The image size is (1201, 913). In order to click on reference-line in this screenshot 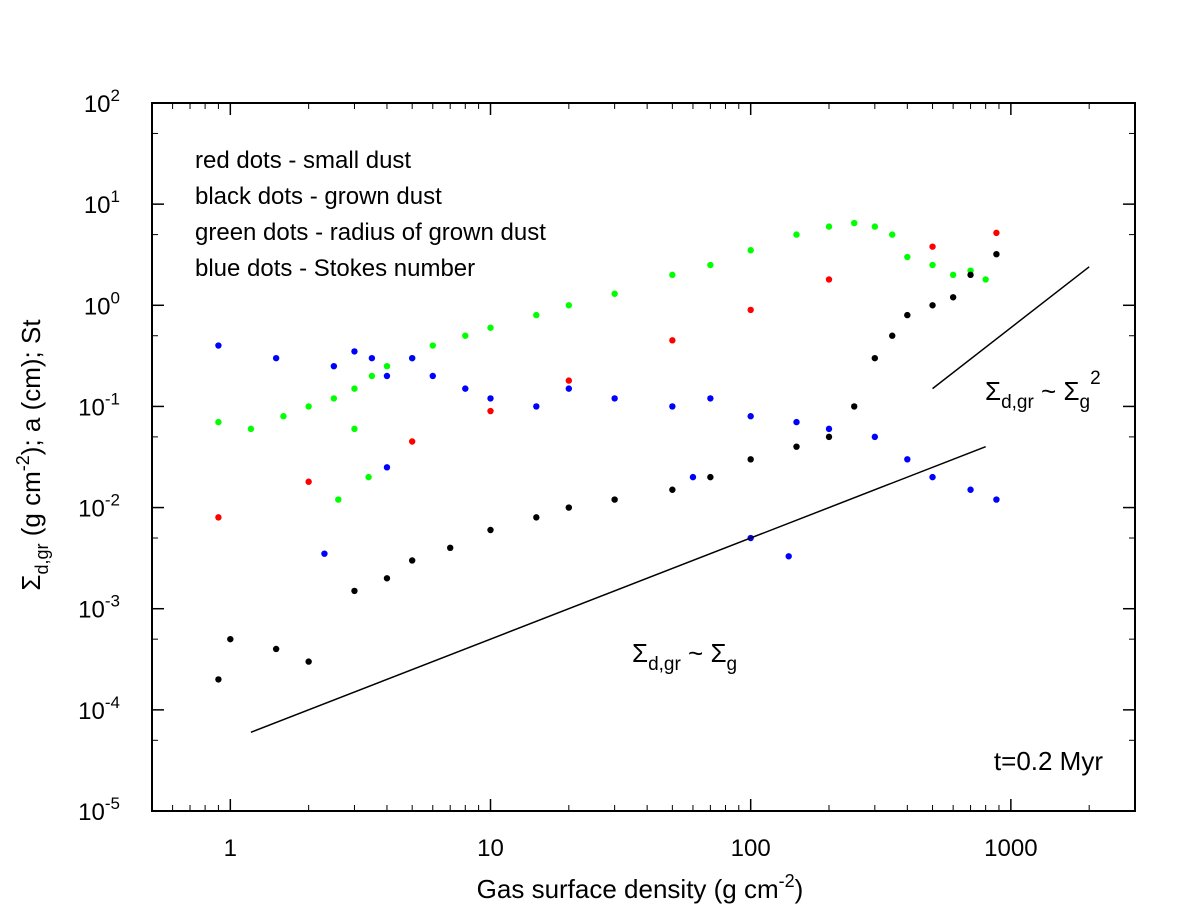, I will do `click(1011, 328)`.